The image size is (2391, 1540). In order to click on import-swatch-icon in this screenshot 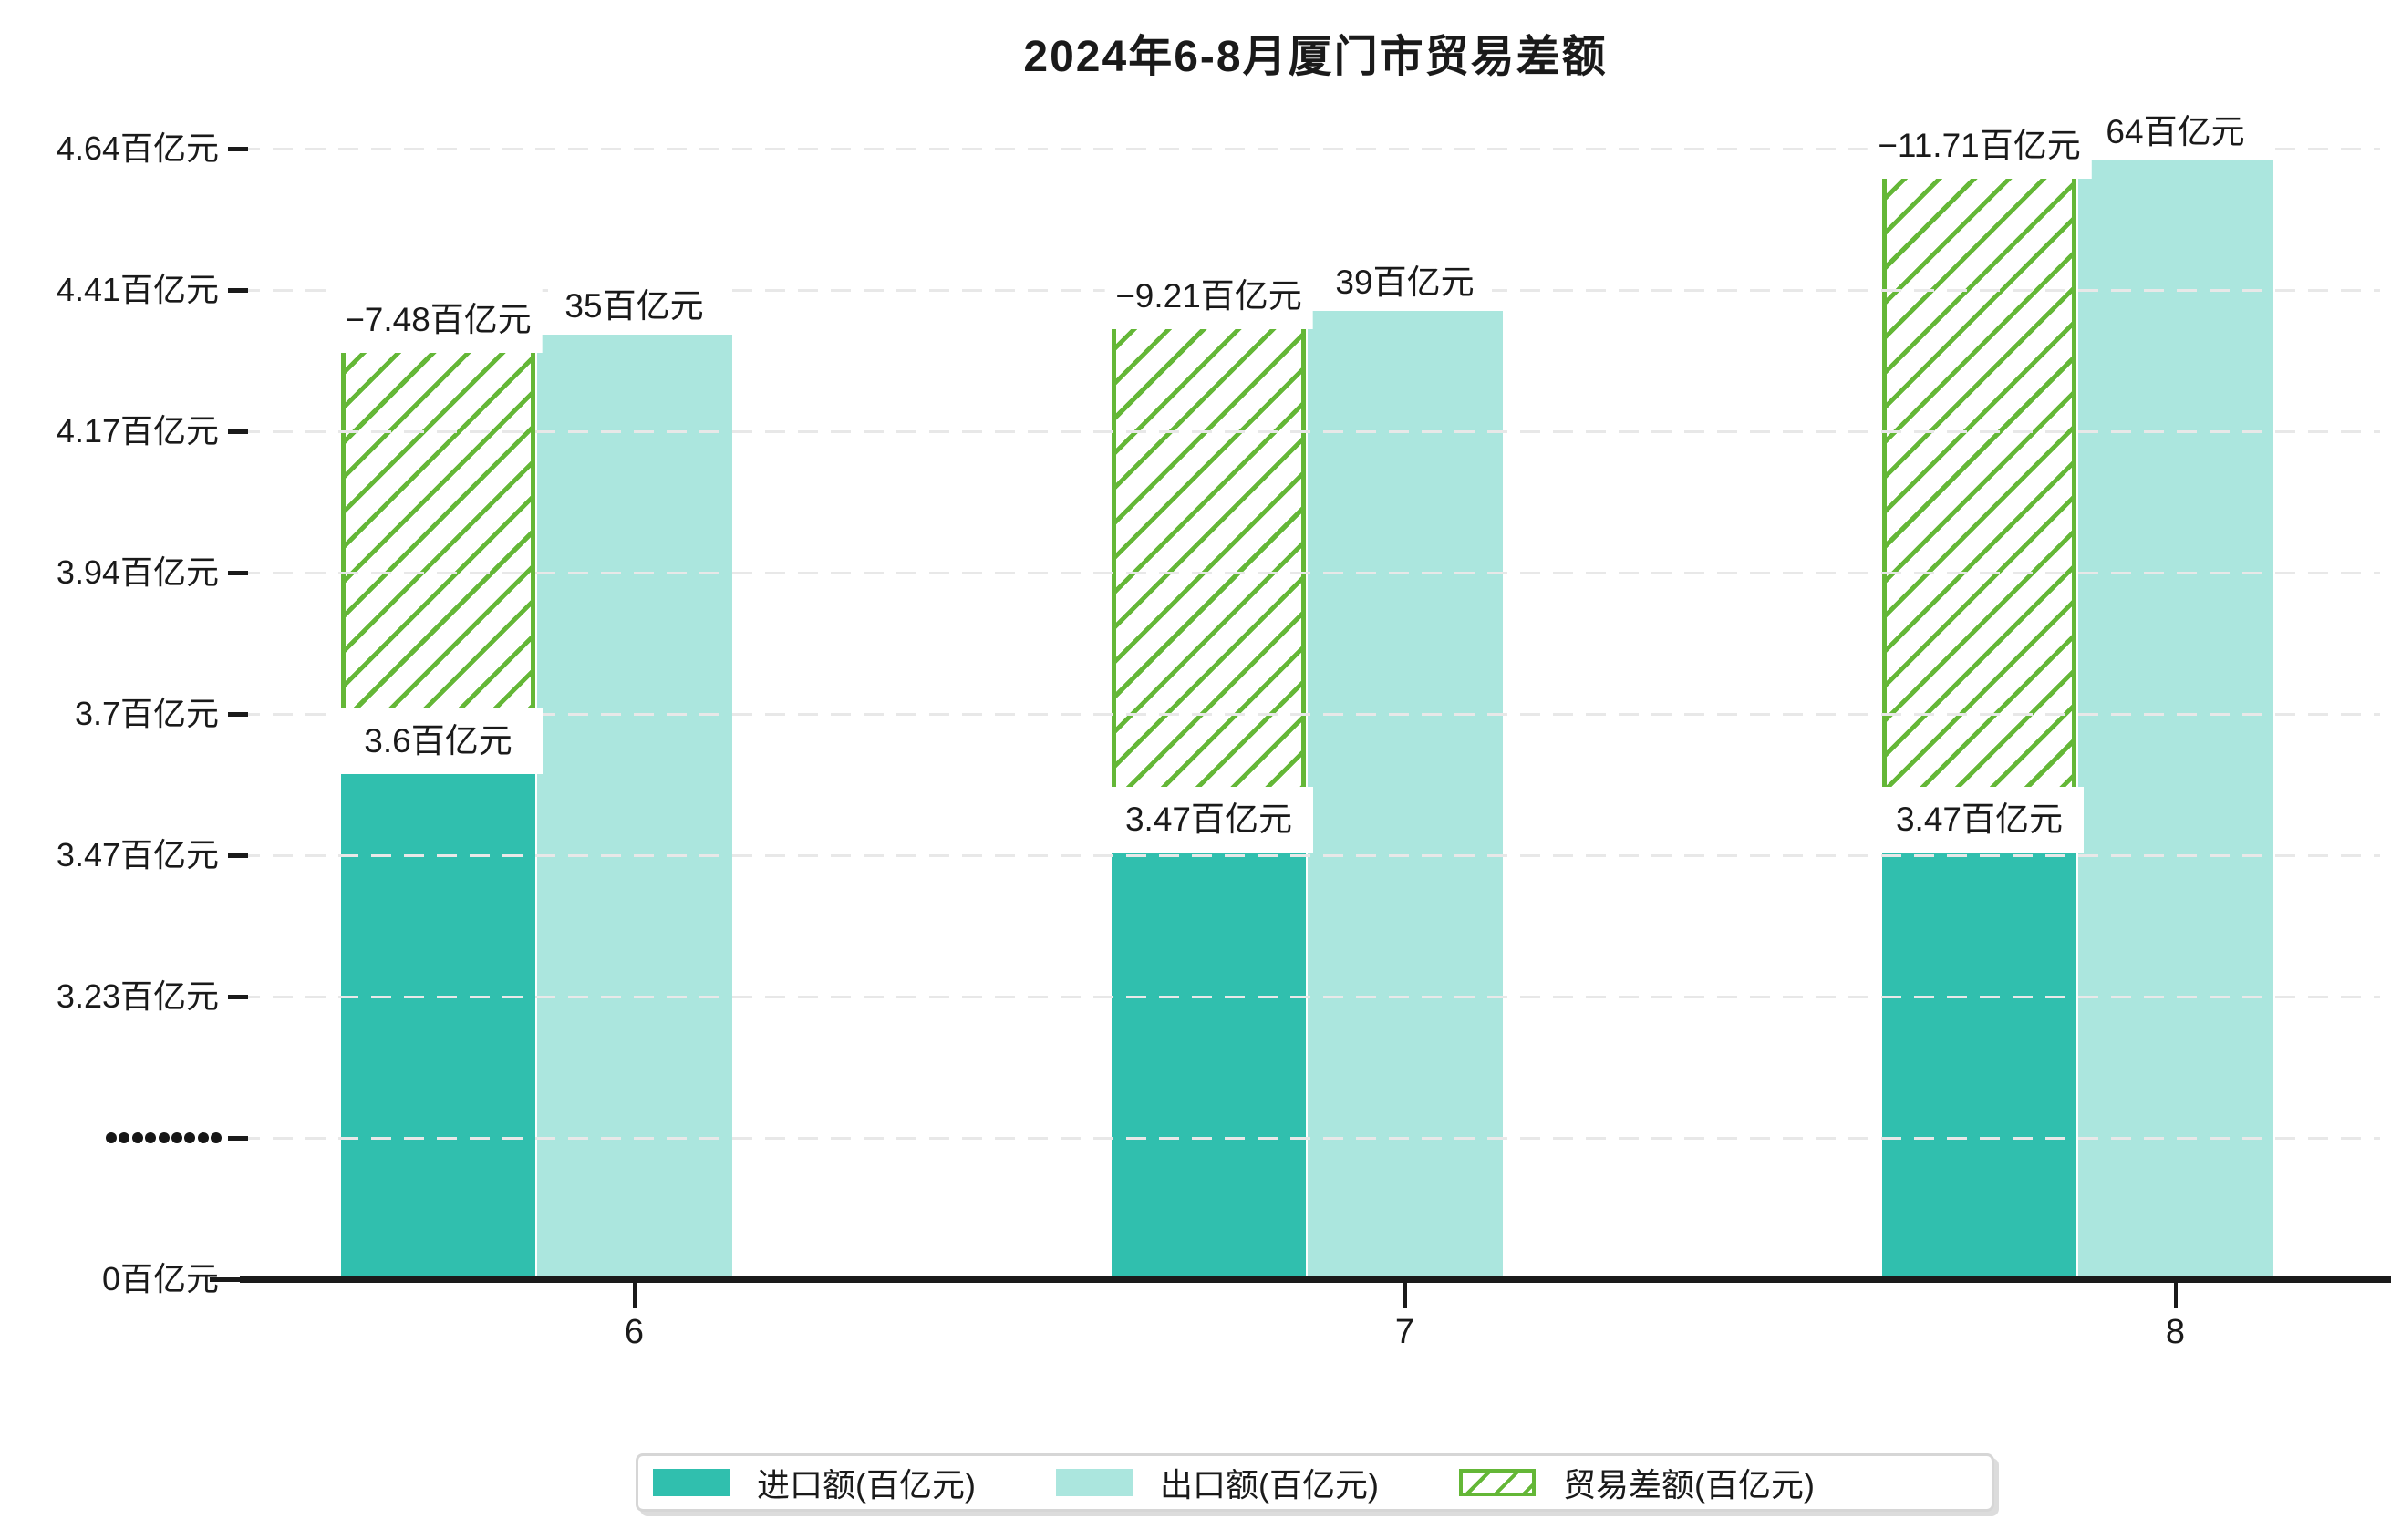, I will do `click(691, 1482)`.